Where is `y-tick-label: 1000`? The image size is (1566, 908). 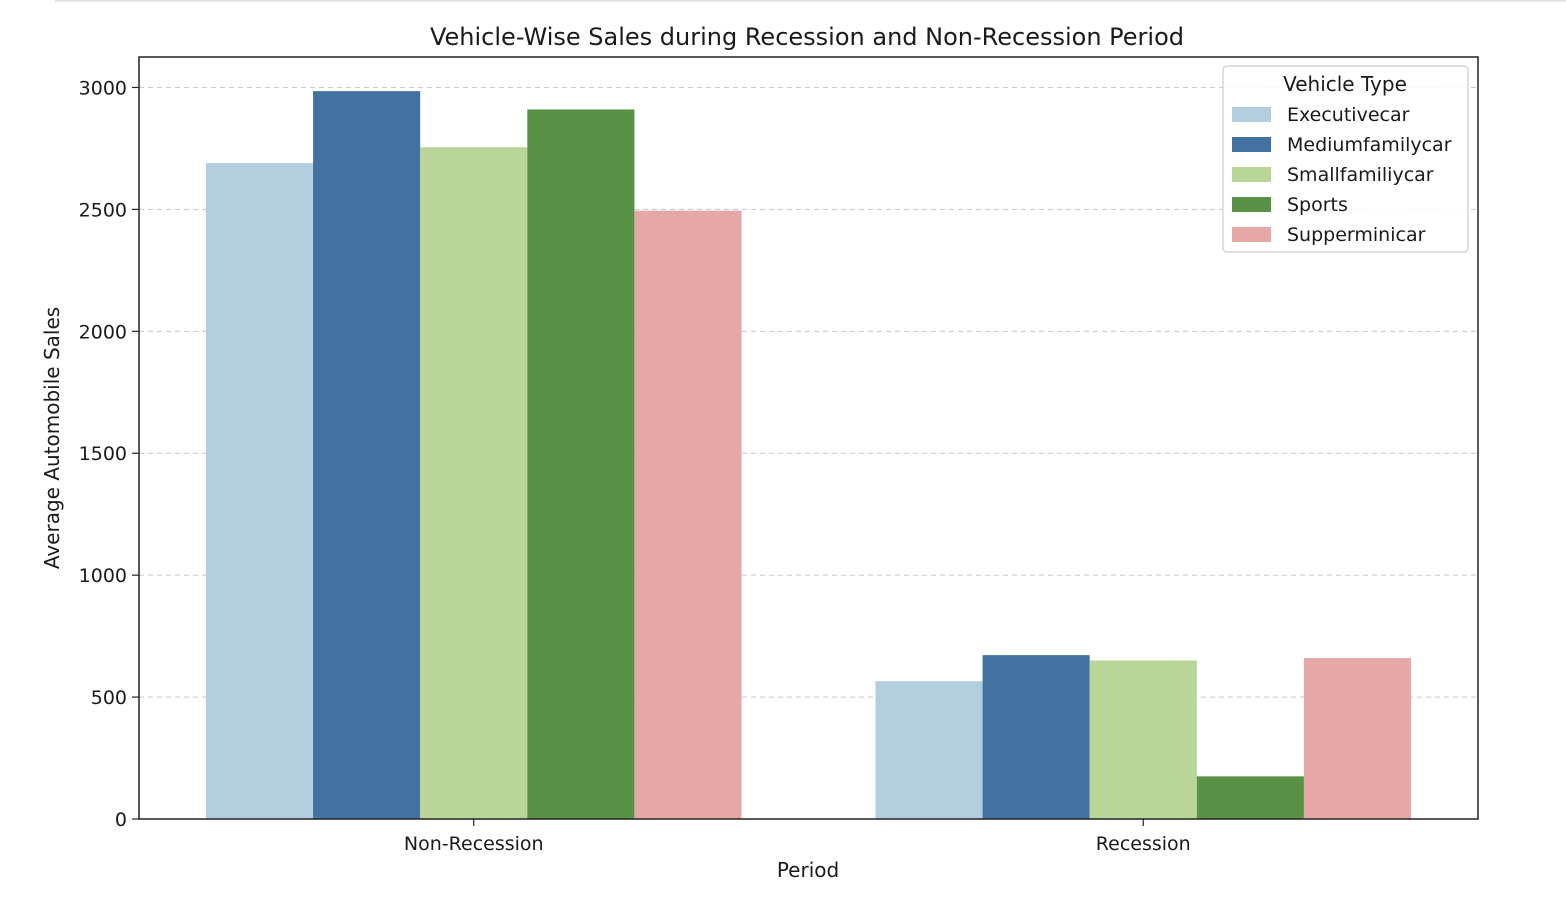 y-tick-label: 1000 is located at coordinates (103, 576).